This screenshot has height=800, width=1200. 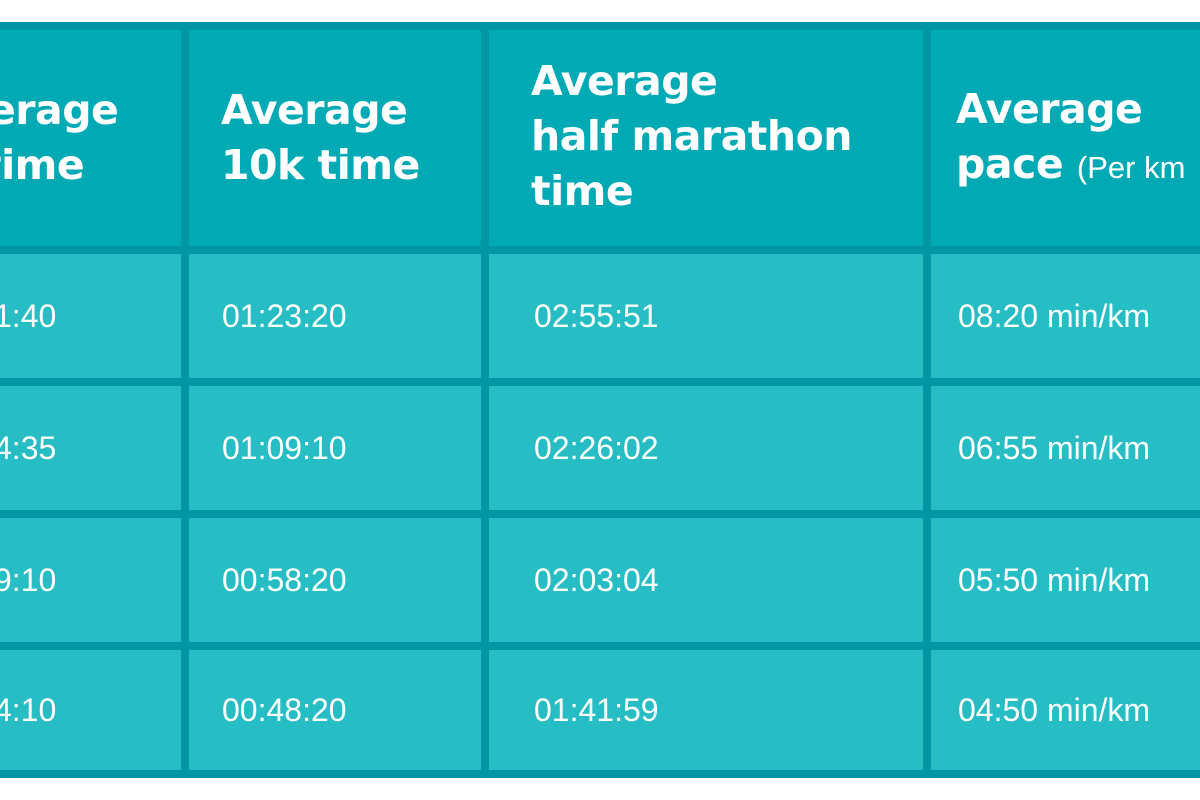 What do you see at coordinates (28, 447) in the screenshot?
I see `cell-text: 4:35` at bounding box center [28, 447].